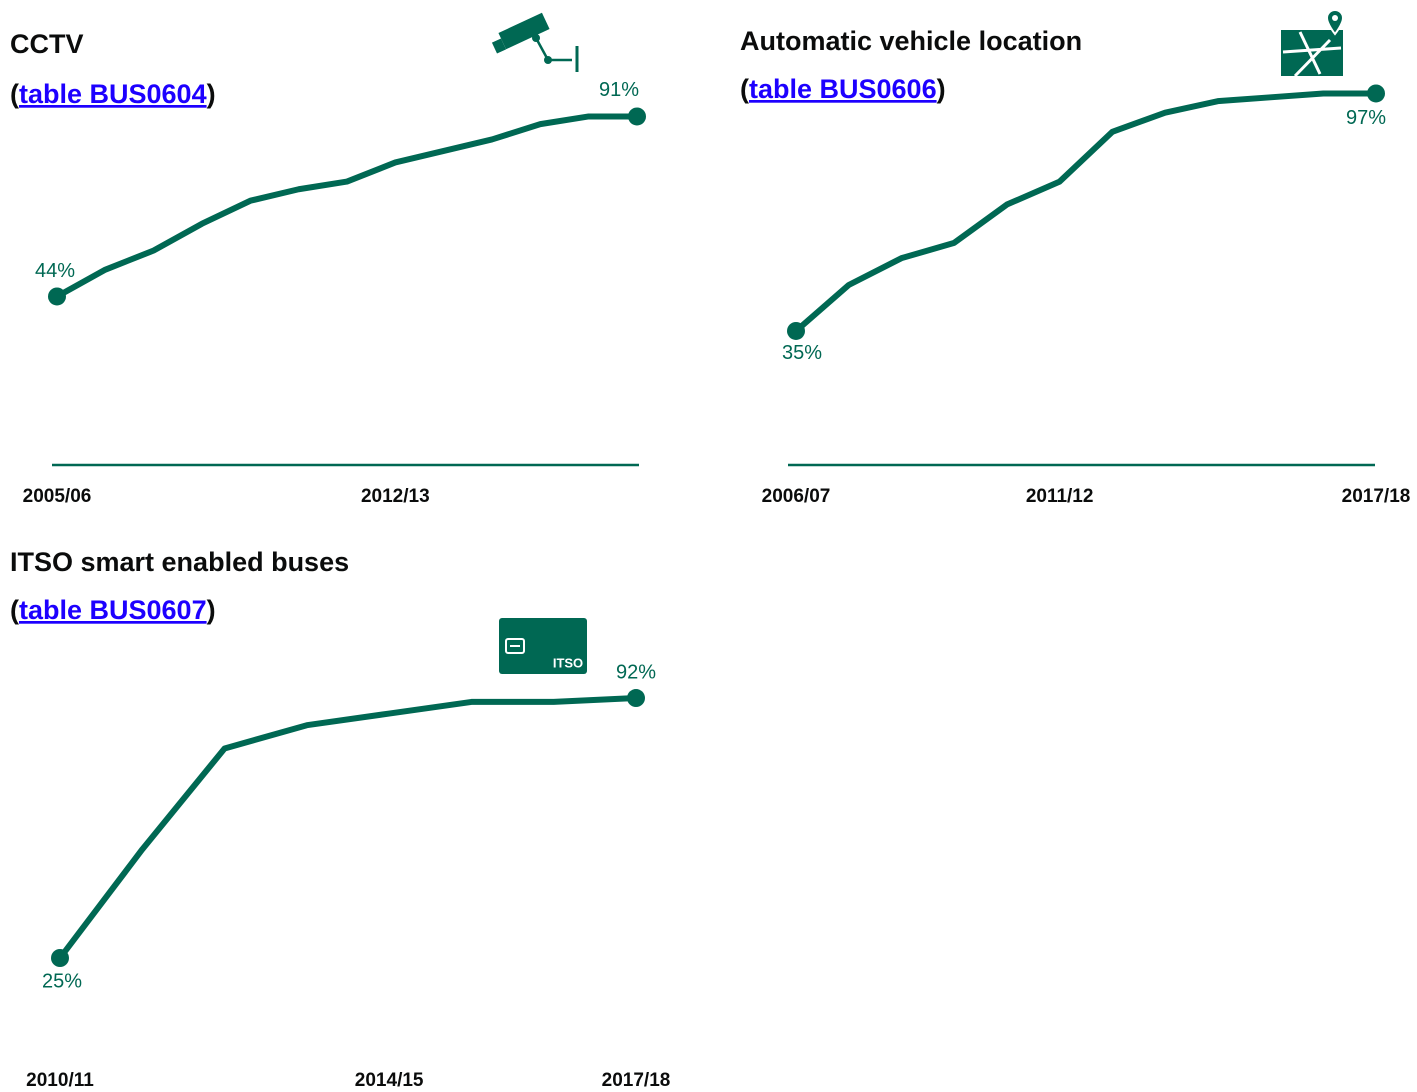 Image resolution: width=1417 pixels, height=1092 pixels. I want to click on chart-subtitle: (table BUS0606), so click(843, 89).